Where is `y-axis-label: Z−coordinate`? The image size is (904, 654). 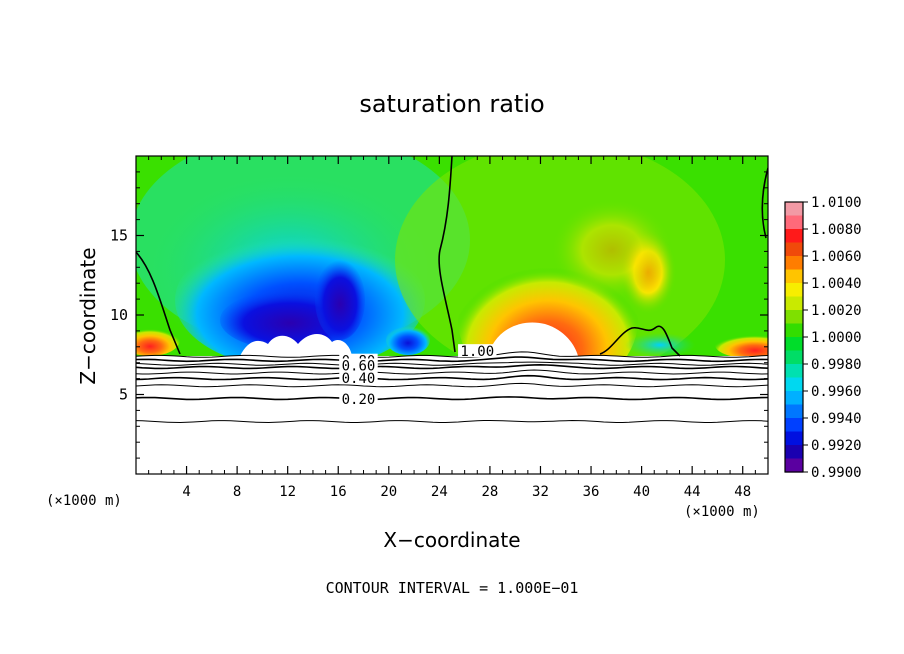 y-axis-label: Z−coordinate is located at coordinates (88, 315).